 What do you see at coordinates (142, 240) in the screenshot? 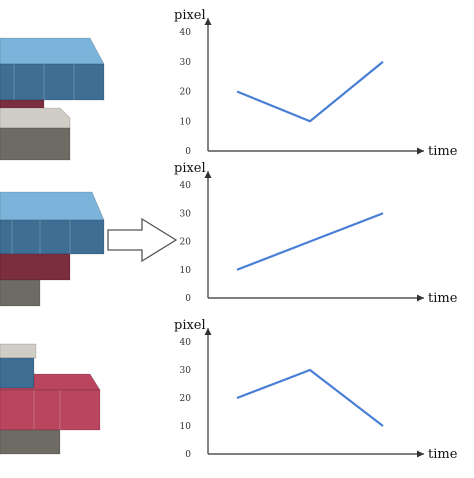
I see `right-arrow-icon` at bounding box center [142, 240].